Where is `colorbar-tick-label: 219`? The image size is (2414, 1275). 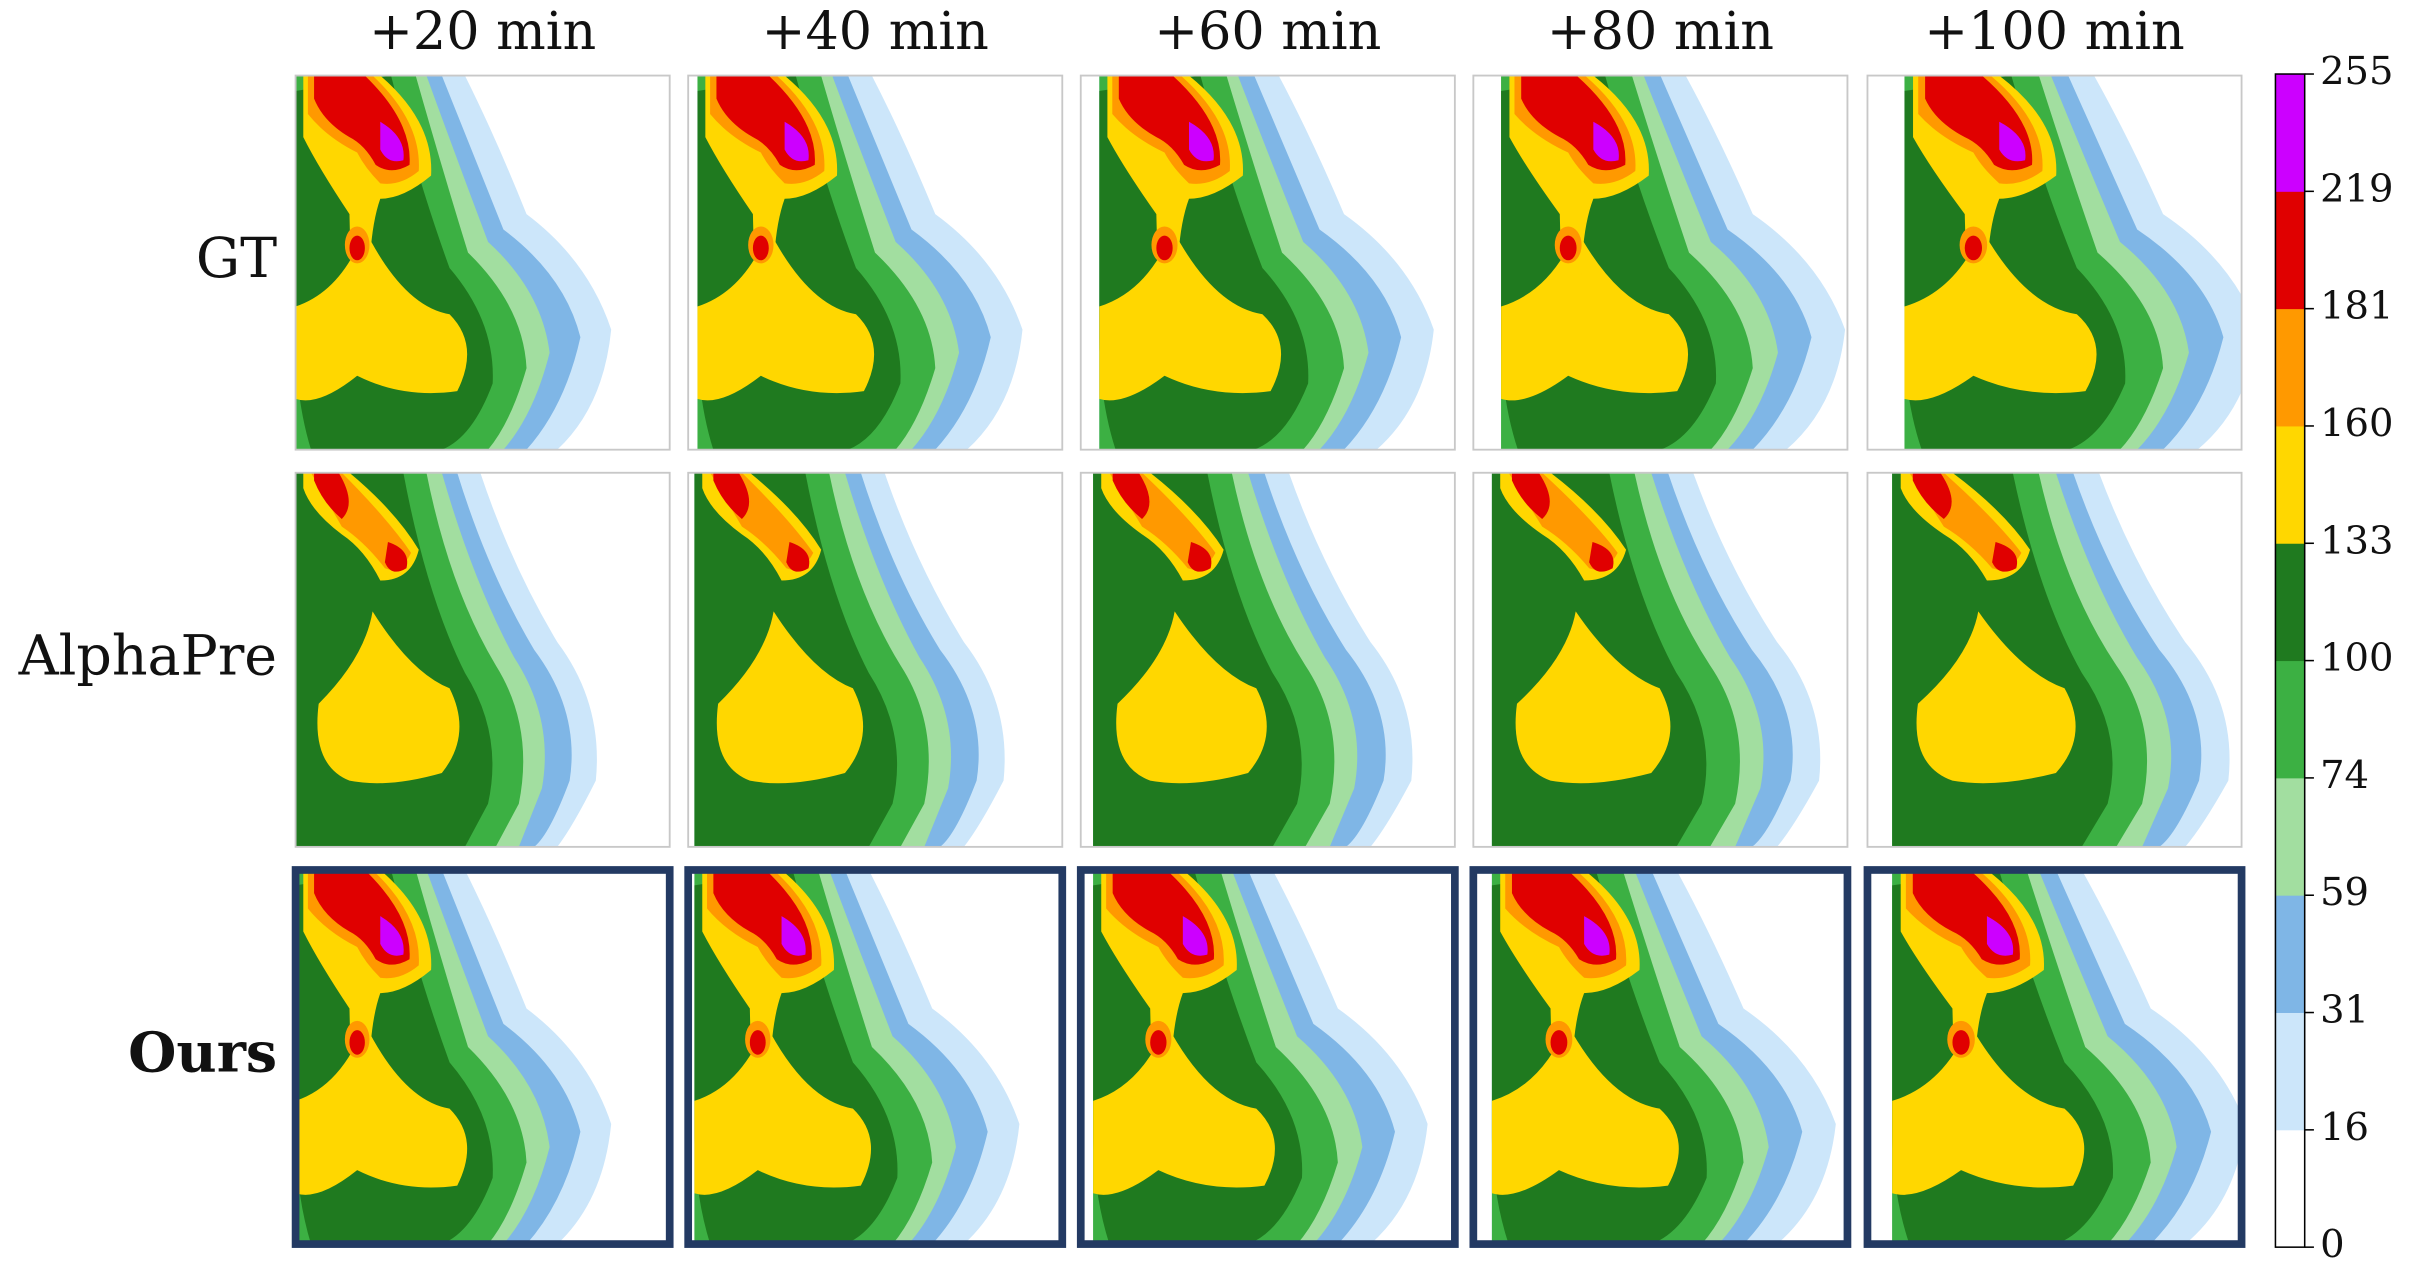
colorbar-tick-label: 219 is located at coordinates (2356, 188).